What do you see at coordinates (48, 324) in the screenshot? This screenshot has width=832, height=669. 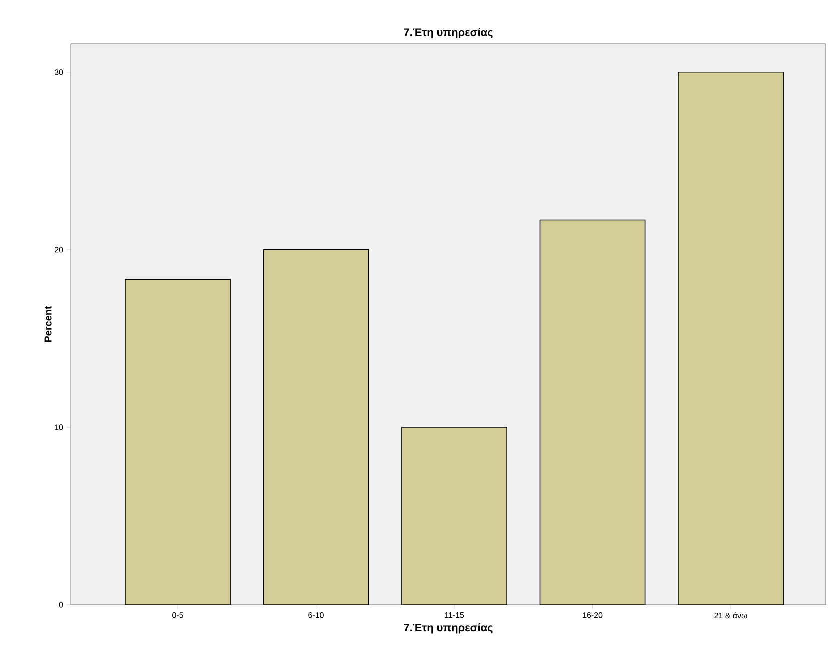 I see `y-axis-title: Percent` at bounding box center [48, 324].